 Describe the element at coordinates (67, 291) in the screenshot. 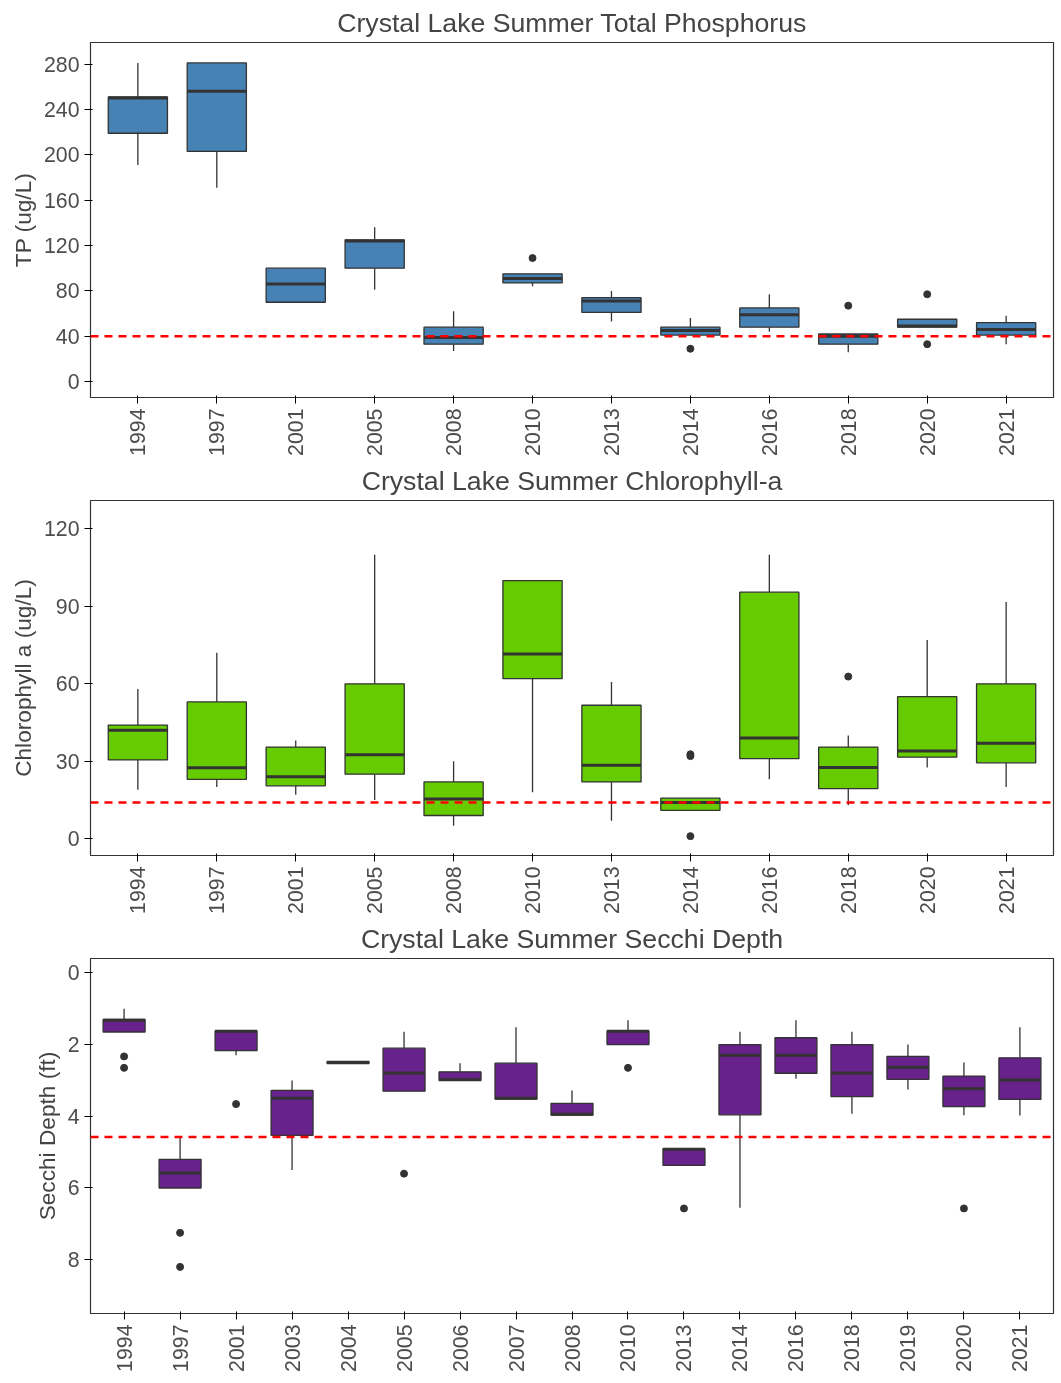

I see `y-tick-label: 80` at that location.